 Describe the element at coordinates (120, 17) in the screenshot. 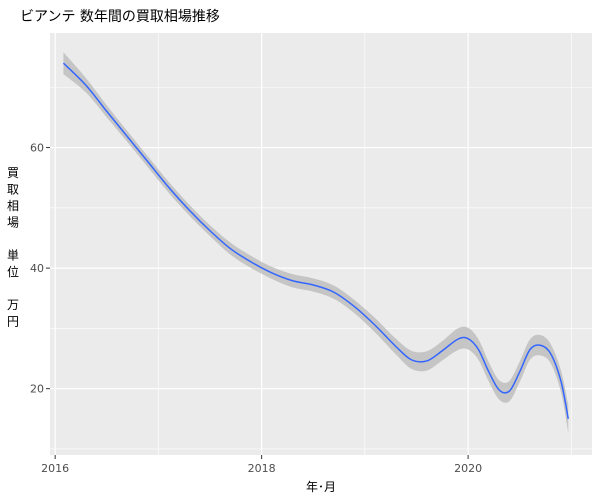

I see `chart-title: ビアンテ 数年間の買取相場推移` at that location.